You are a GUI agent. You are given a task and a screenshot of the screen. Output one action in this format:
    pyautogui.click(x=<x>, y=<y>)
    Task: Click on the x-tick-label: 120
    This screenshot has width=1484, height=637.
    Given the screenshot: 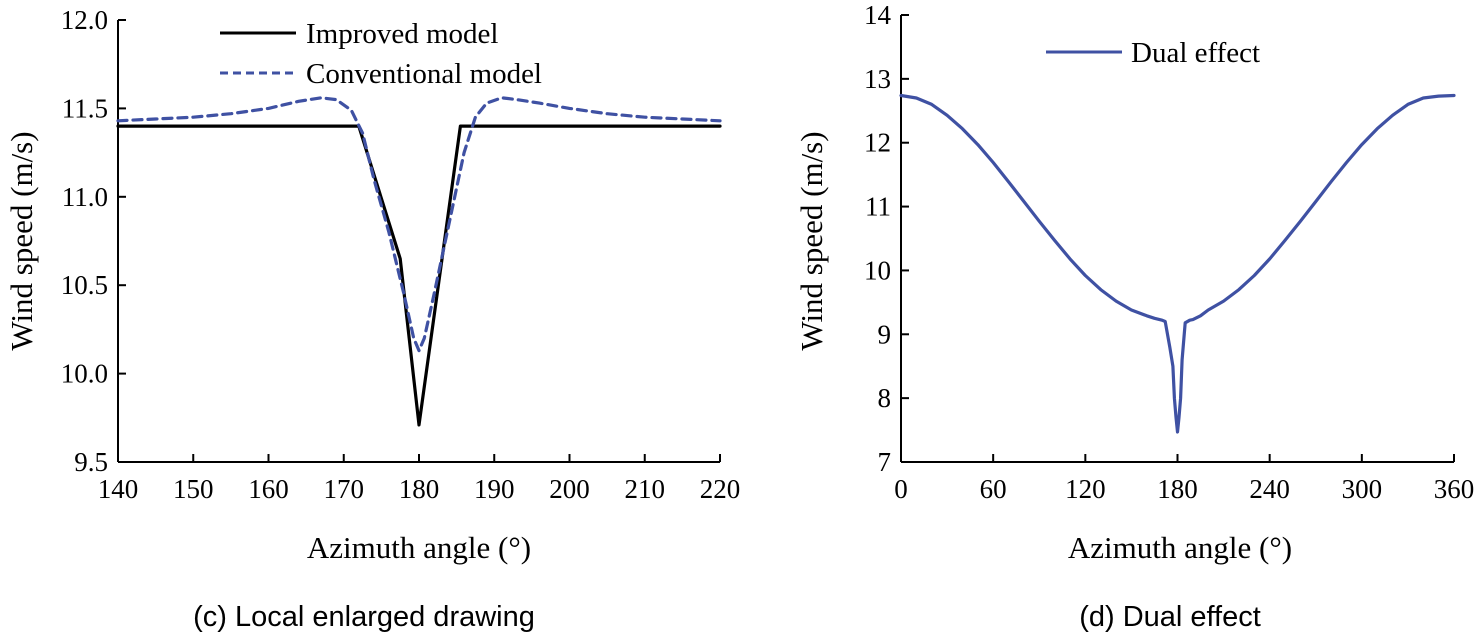 What is the action you would take?
    pyautogui.click(x=1085, y=489)
    